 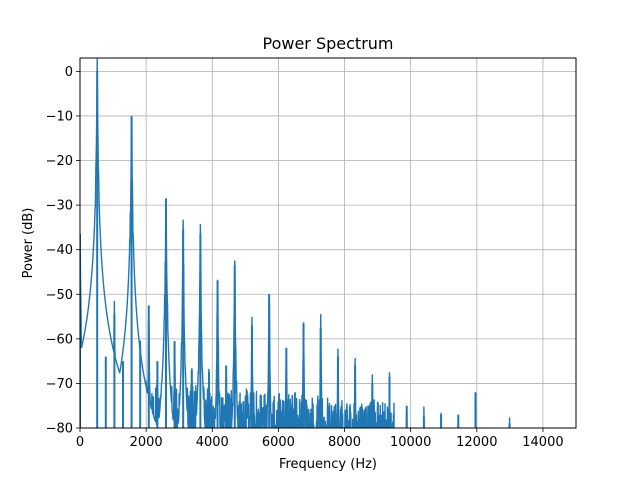 I want to click on y-tick-label: −60, so click(x=59, y=339).